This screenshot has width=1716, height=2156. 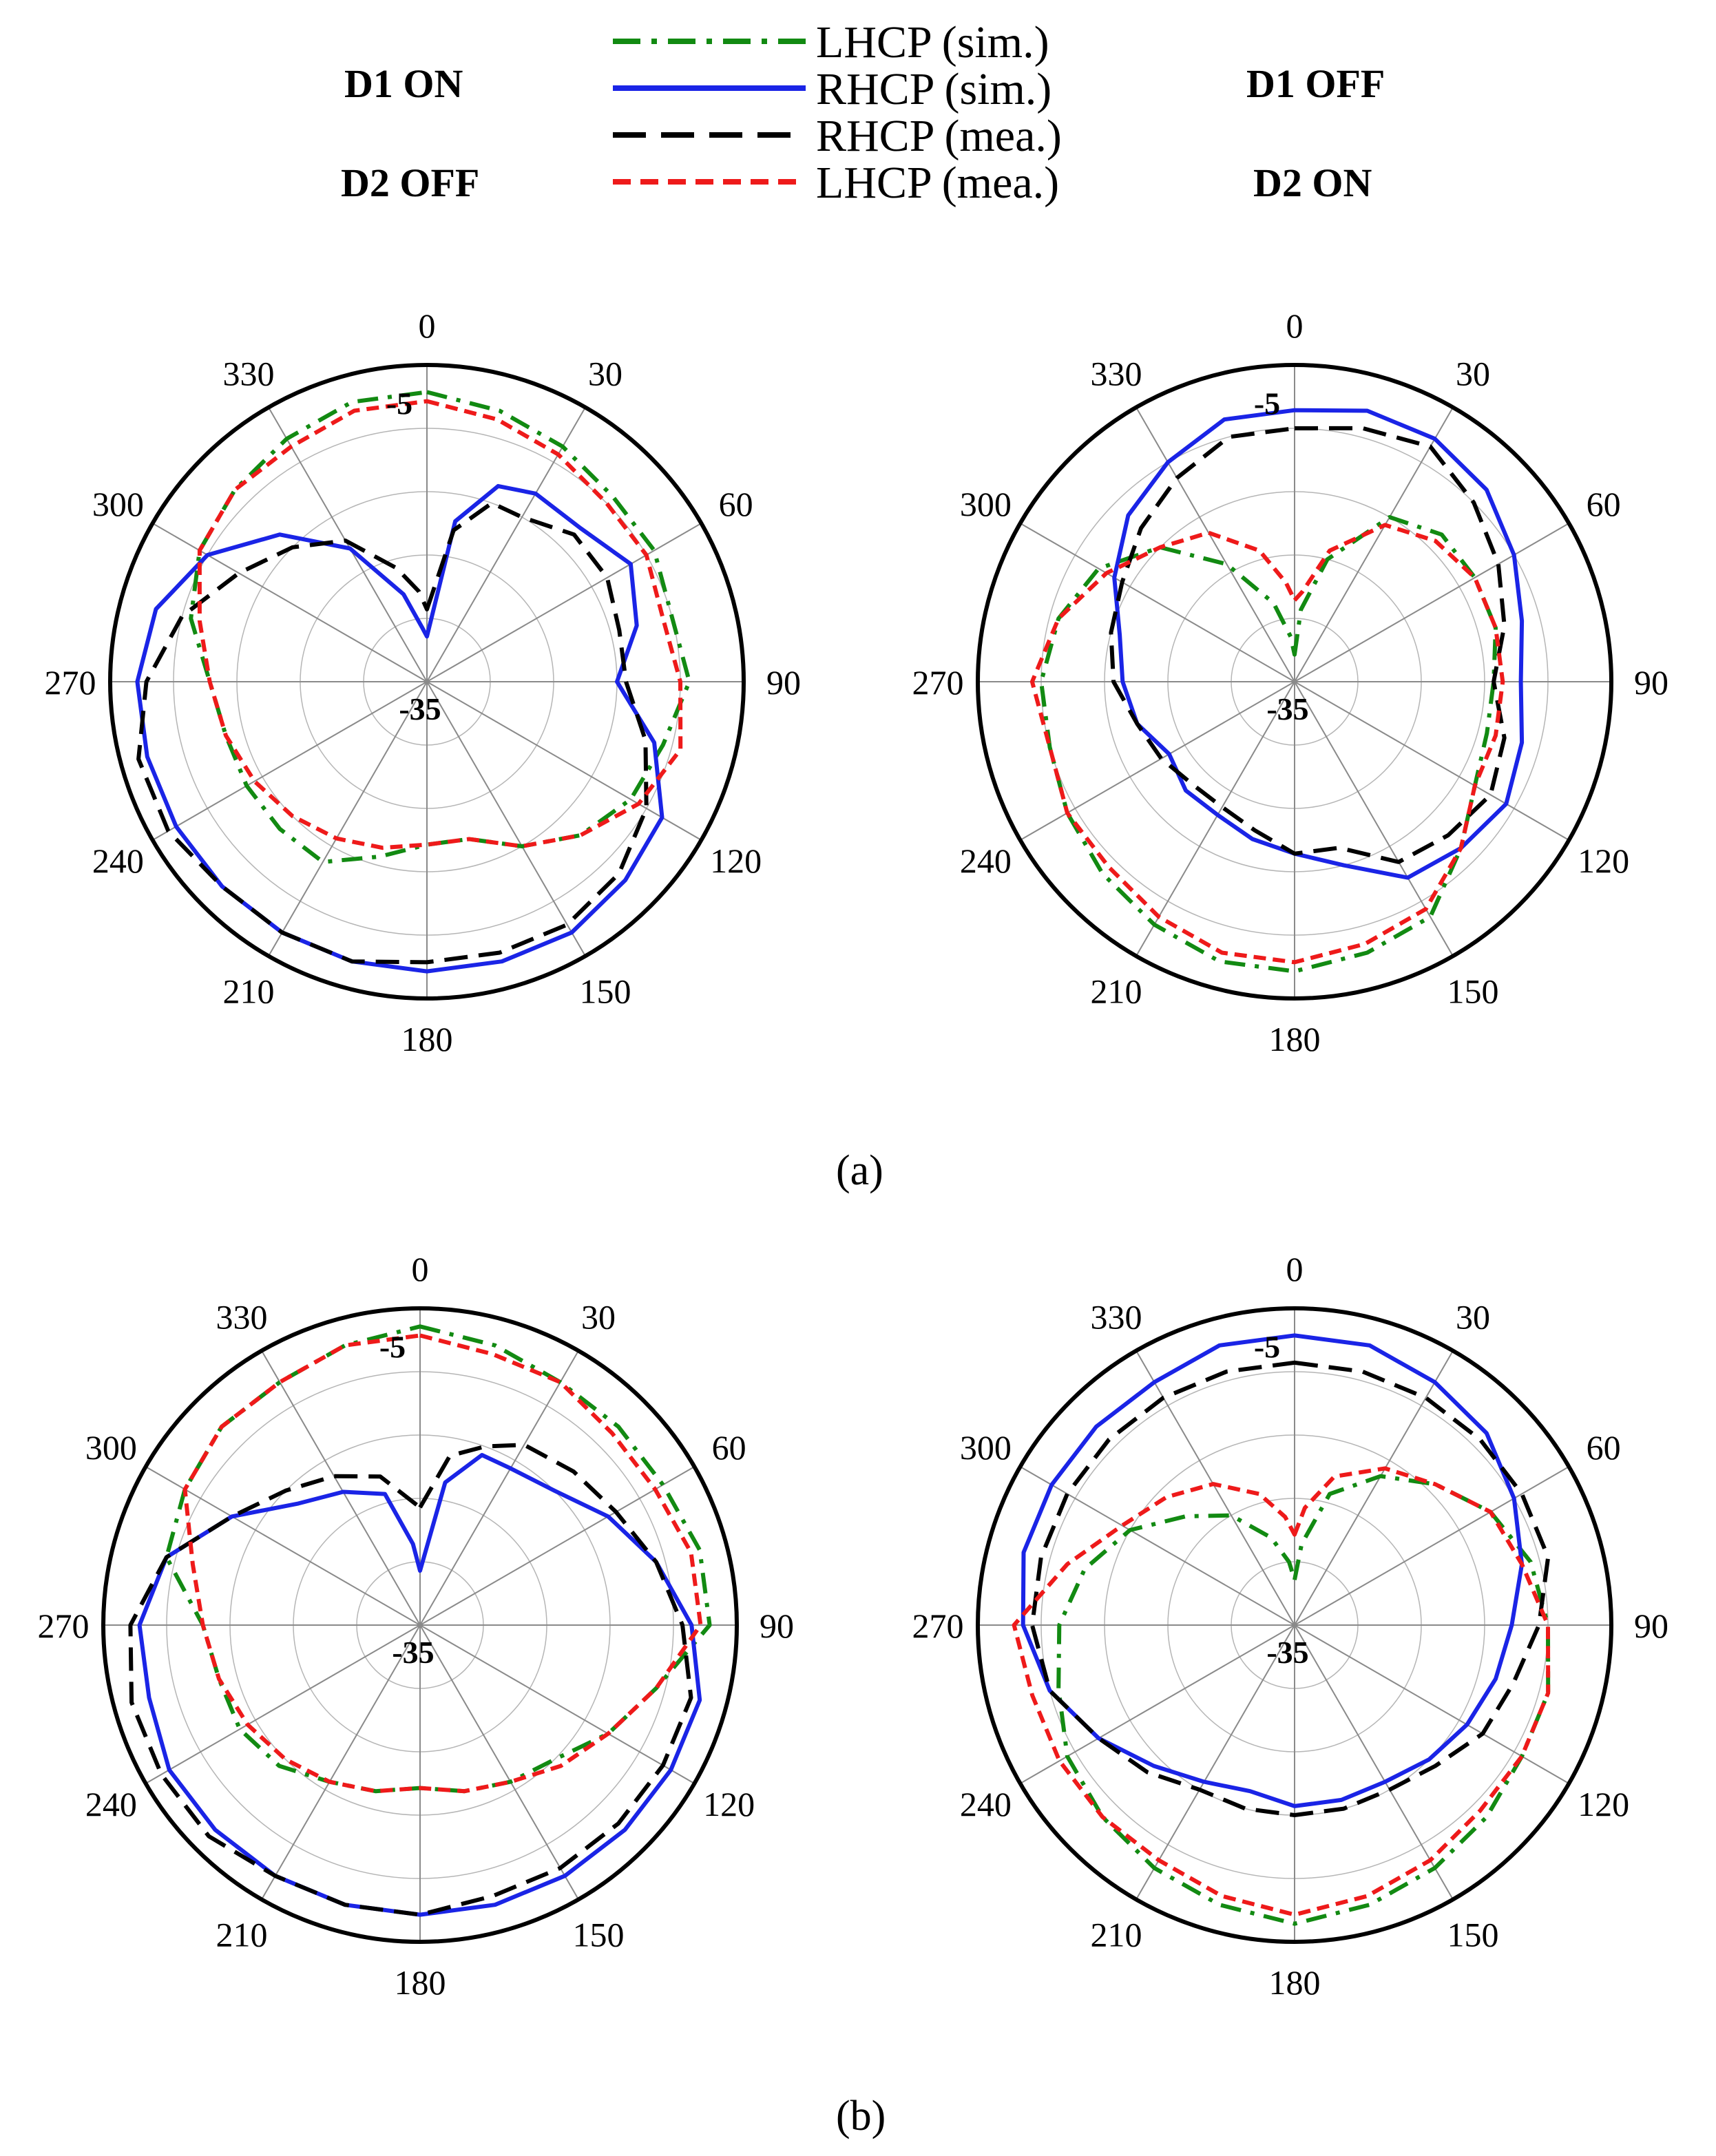 What do you see at coordinates (861, 2116) in the screenshot?
I see `caption-b: (b)` at bounding box center [861, 2116].